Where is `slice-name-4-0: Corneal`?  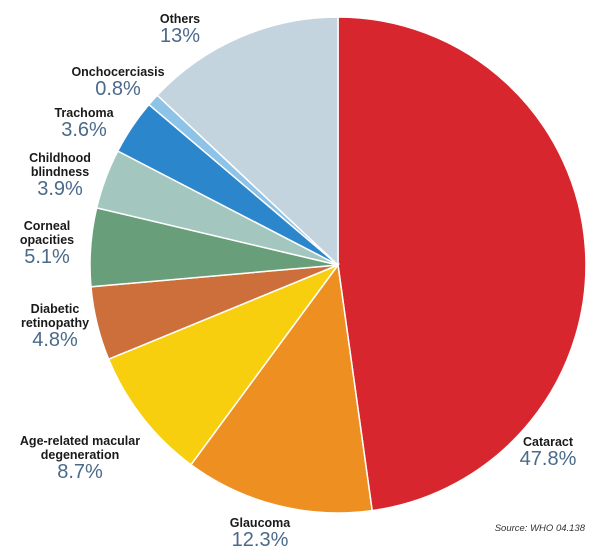 slice-name-4-0: Corneal is located at coordinates (47, 226).